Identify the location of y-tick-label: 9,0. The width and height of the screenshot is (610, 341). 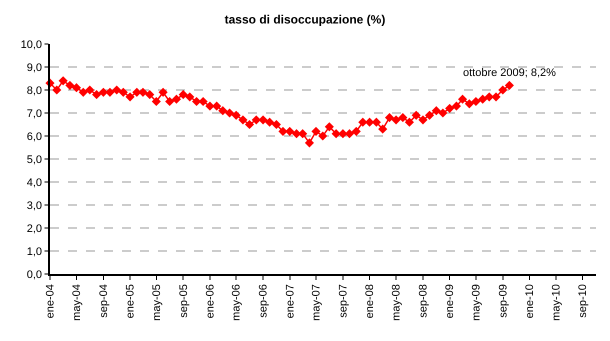
(34, 68).